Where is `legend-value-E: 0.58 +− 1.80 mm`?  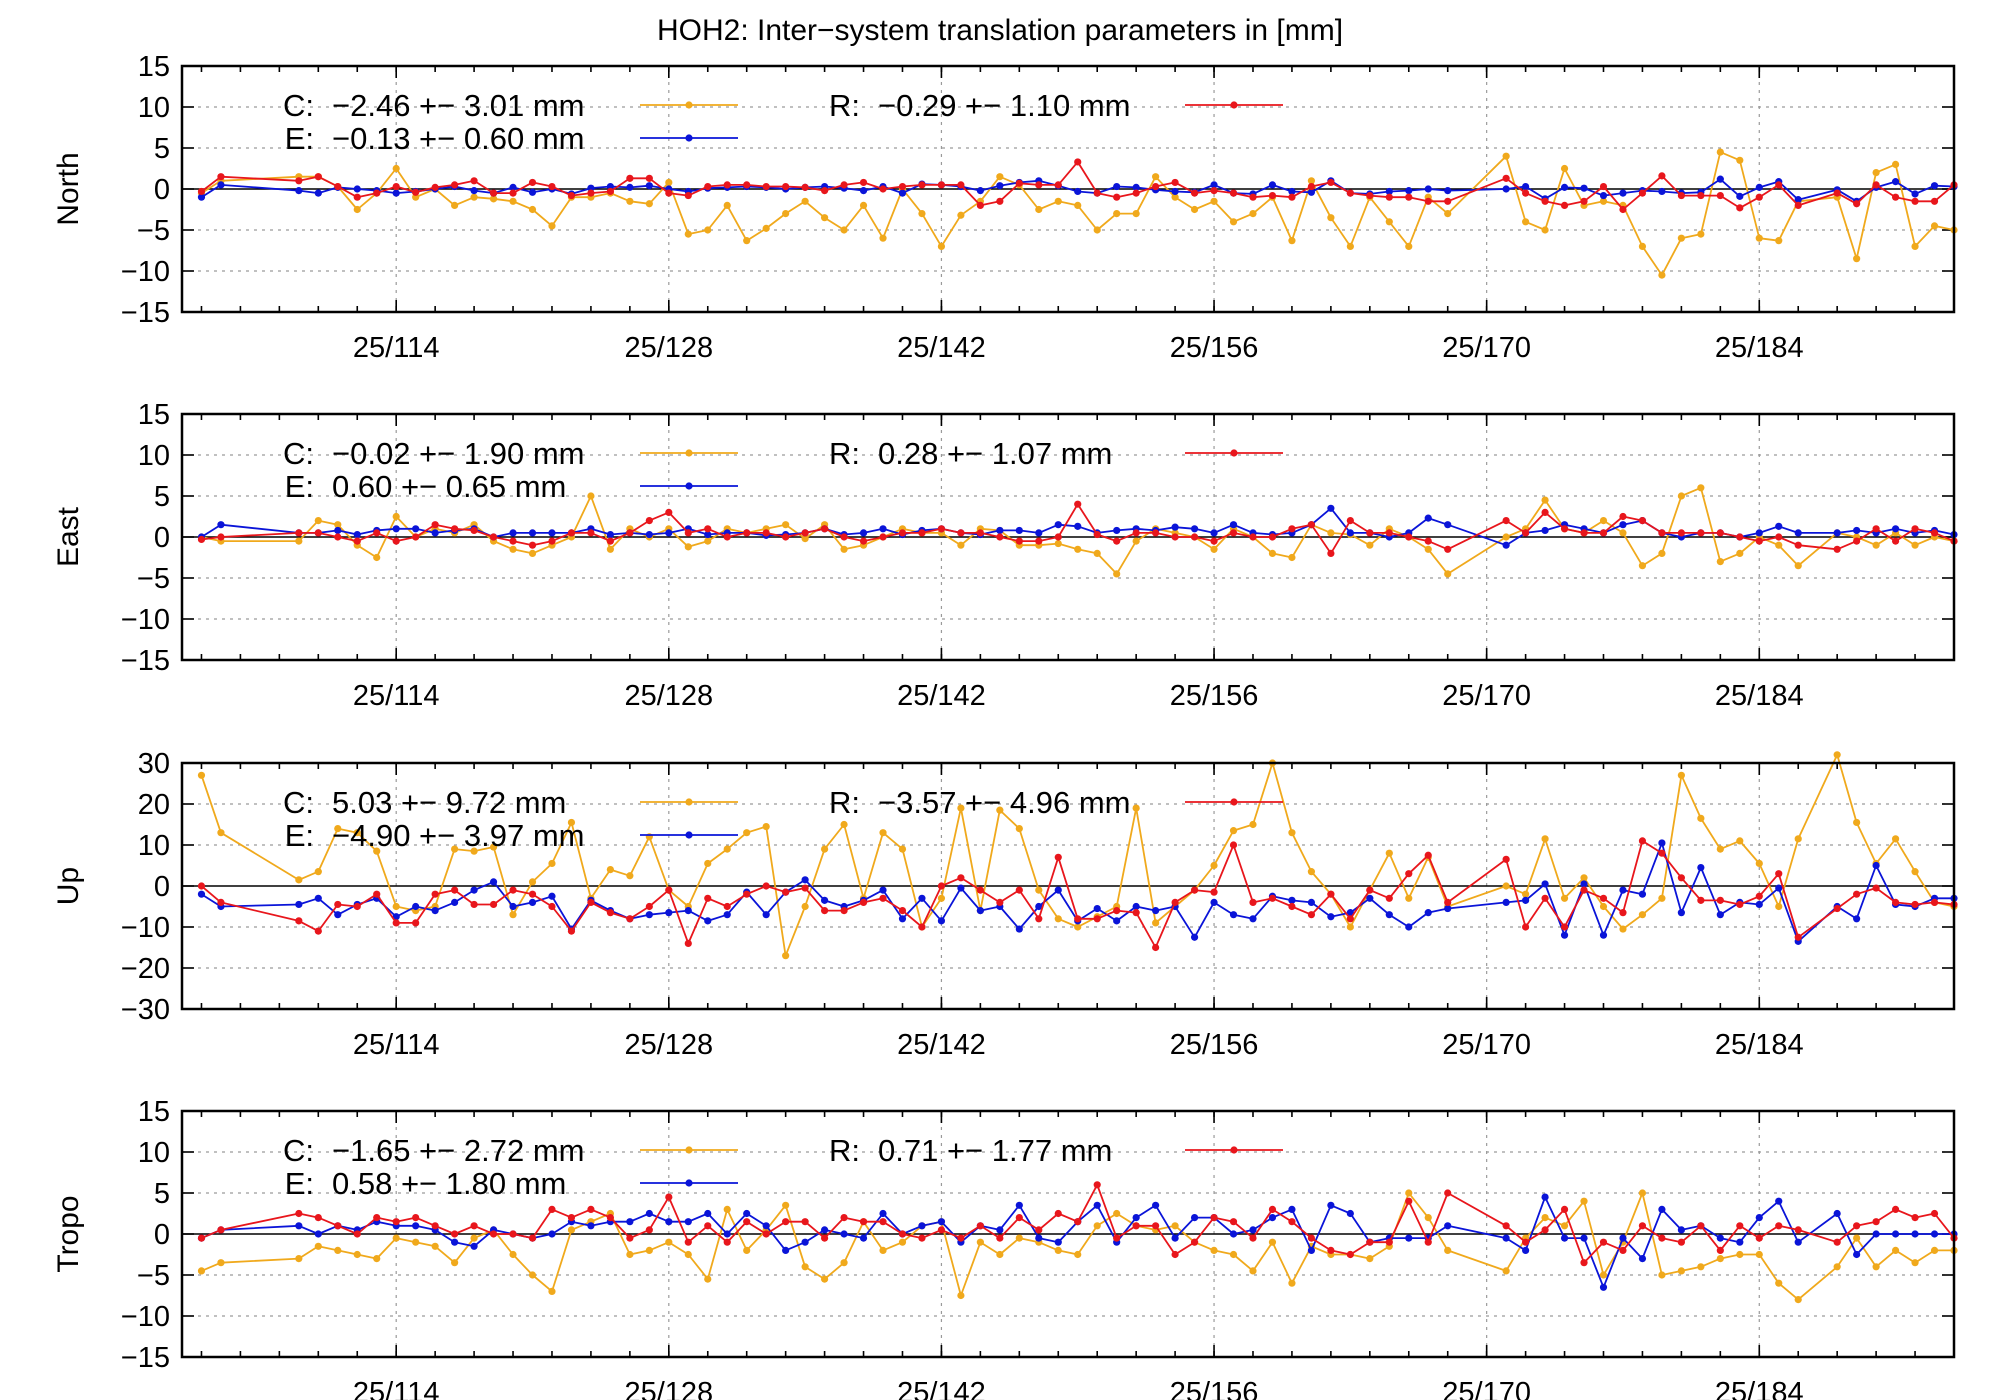
legend-value-E: 0.58 +− 1.80 mm is located at coordinates (449, 1183).